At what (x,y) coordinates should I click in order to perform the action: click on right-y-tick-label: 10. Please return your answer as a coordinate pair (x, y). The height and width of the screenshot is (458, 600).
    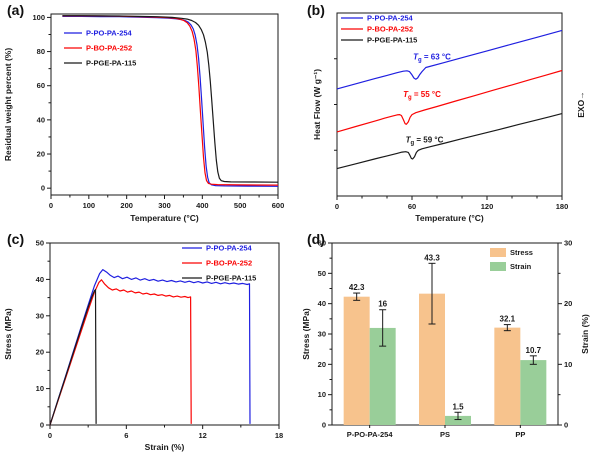
    Looking at the image, I should click on (568, 364).